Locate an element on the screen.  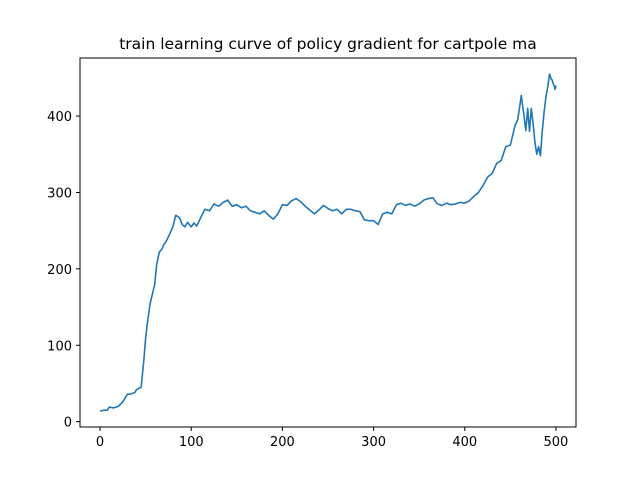
x-tick-label: 500 is located at coordinates (556, 442).